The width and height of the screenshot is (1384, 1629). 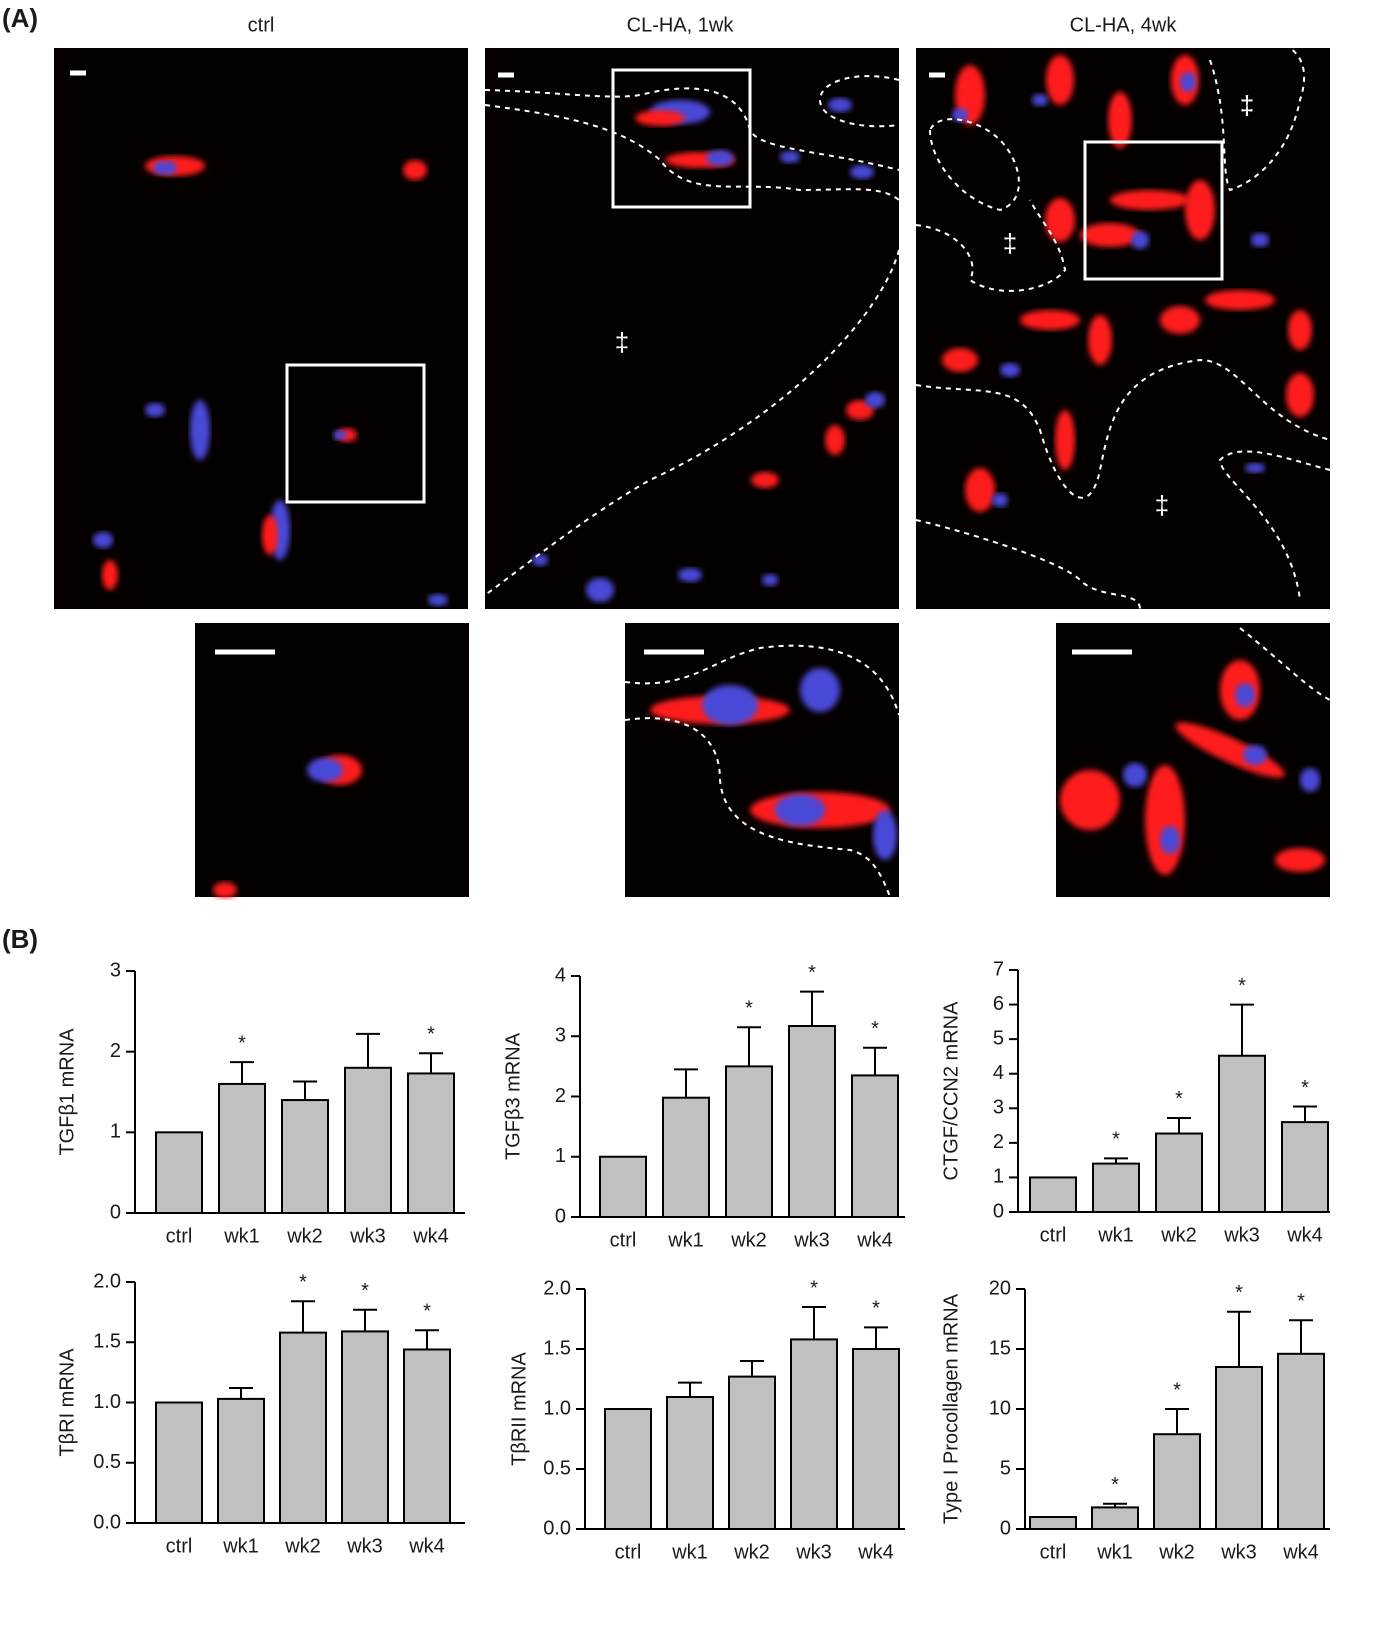 I want to click on y-tick-label: 1.5, so click(x=107, y=1342).